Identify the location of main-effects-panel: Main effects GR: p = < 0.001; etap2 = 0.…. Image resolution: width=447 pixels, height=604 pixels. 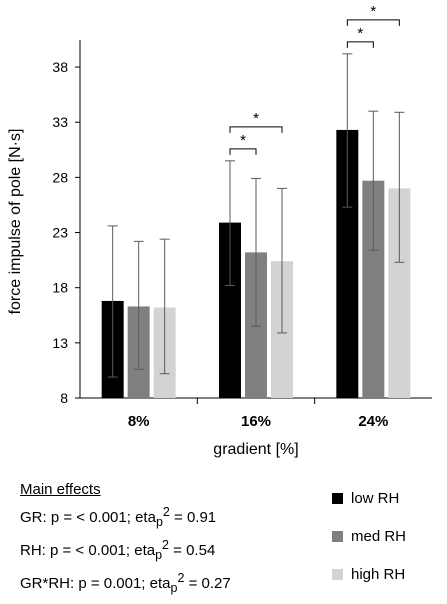
(125, 539).